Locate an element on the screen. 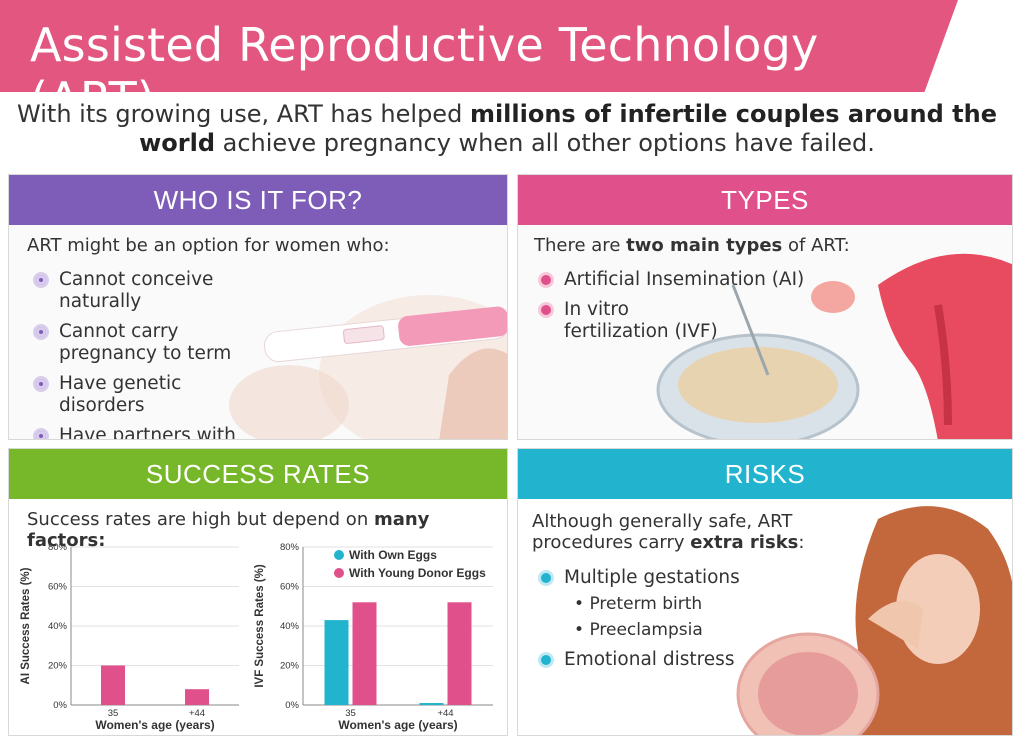 This screenshot has height=737, width=1014. success-heading: SUCCESS RATES is located at coordinates (258, 474).